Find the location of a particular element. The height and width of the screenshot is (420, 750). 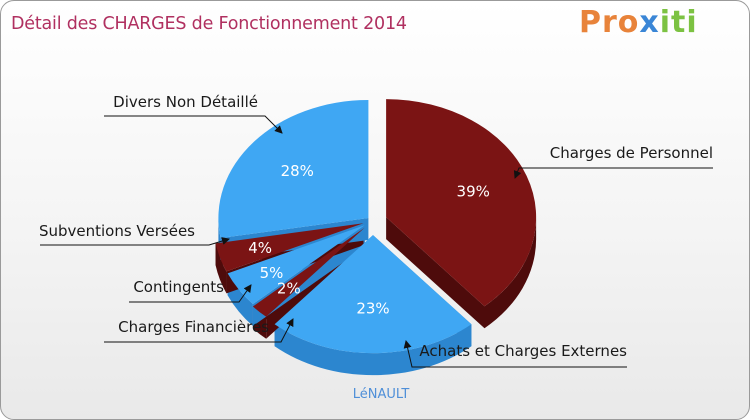

category-label-achats-et-charges-externes: Achats et Charges Externes is located at coordinates (523, 351).